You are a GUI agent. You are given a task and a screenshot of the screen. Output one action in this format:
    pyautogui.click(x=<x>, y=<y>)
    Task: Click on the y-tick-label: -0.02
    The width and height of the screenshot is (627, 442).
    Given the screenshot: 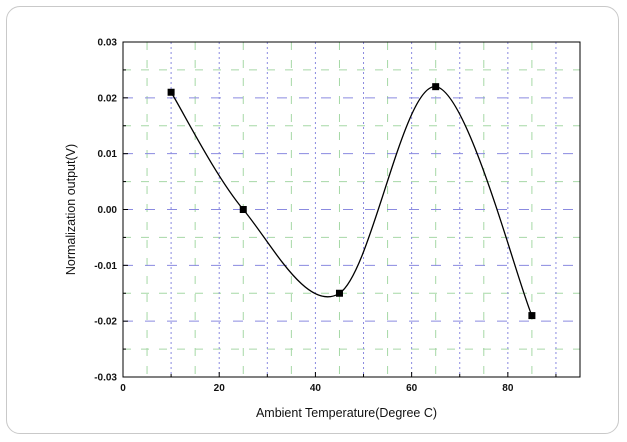 What is the action you would take?
    pyautogui.click(x=105, y=322)
    